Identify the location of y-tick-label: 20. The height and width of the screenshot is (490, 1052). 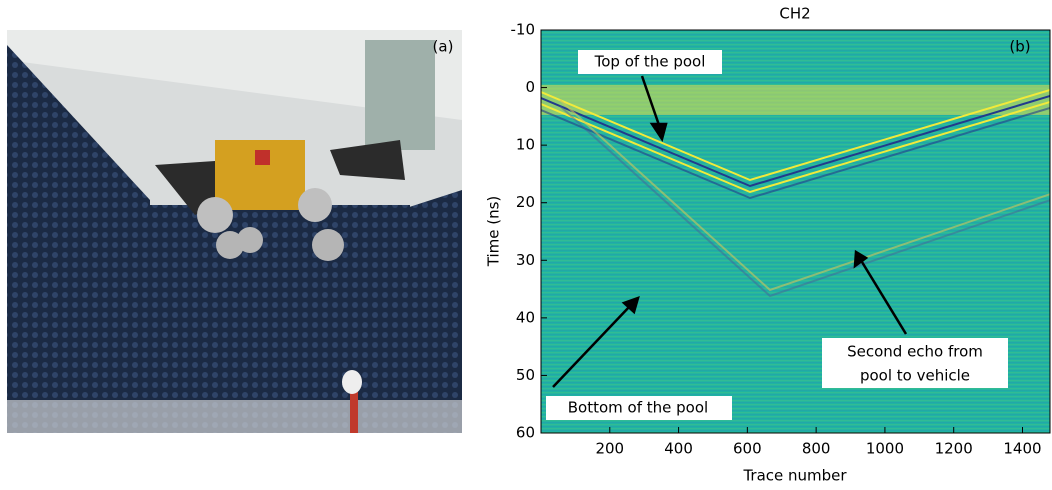
(525, 202).